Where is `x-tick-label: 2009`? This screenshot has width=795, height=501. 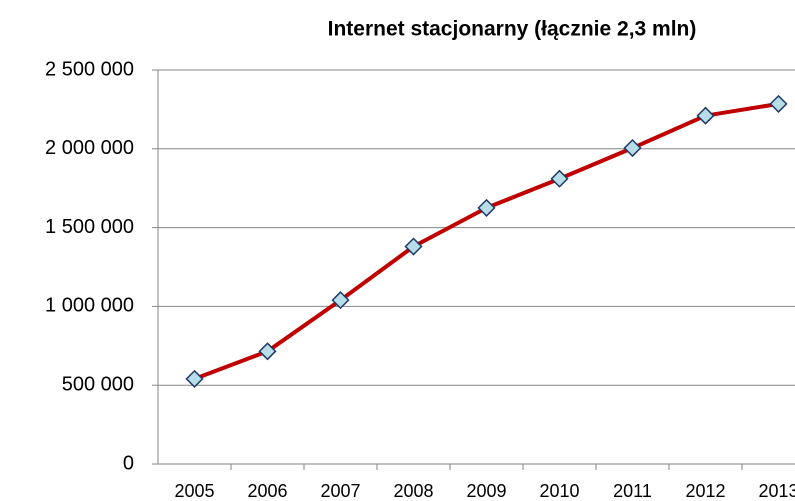
x-tick-label: 2009 is located at coordinates (486, 491).